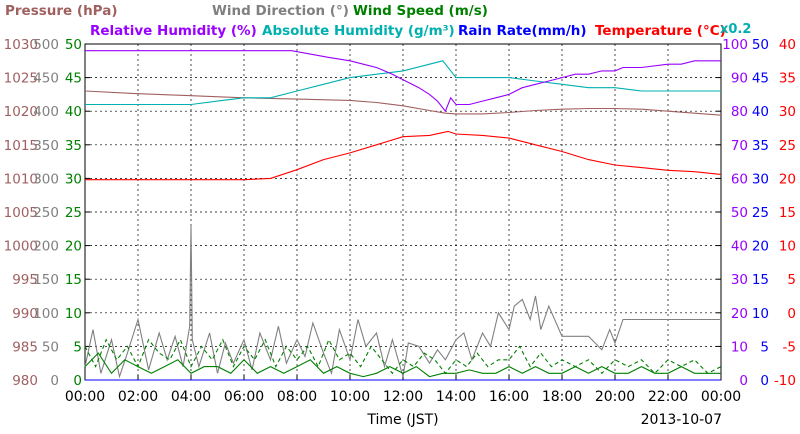 The width and height of the screenshot is (800, 434). What do you see at coordinates (73, 314) in the screenshot?
I see `y-tick-label-wind-speed: 10` at bounding box center [73, 314].